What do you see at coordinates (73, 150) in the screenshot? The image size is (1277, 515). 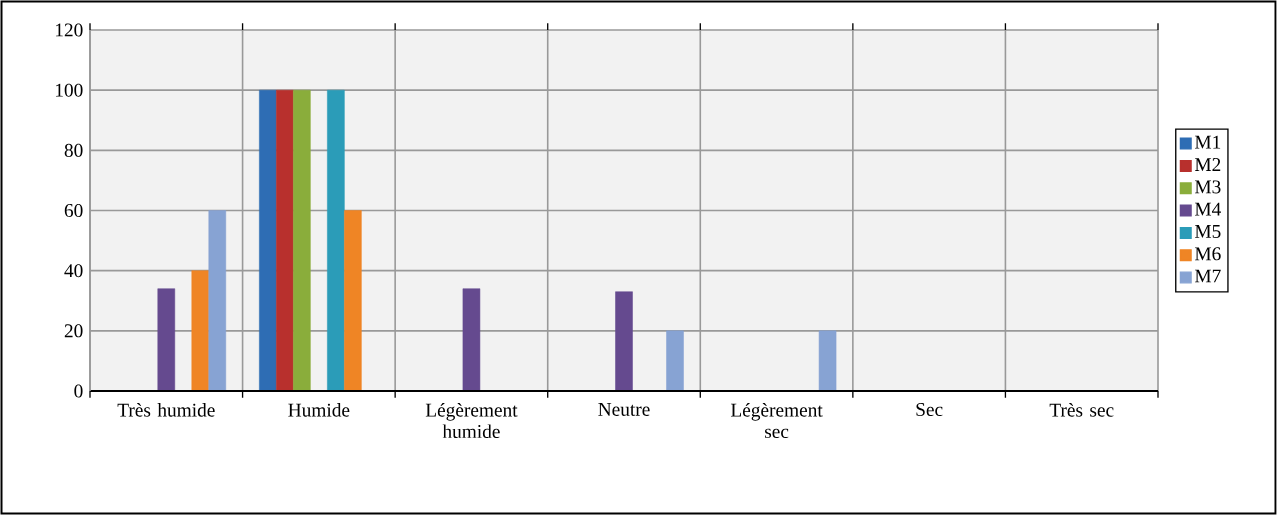 I see `y-tick-label: 80` at bounding box center [73, 150].